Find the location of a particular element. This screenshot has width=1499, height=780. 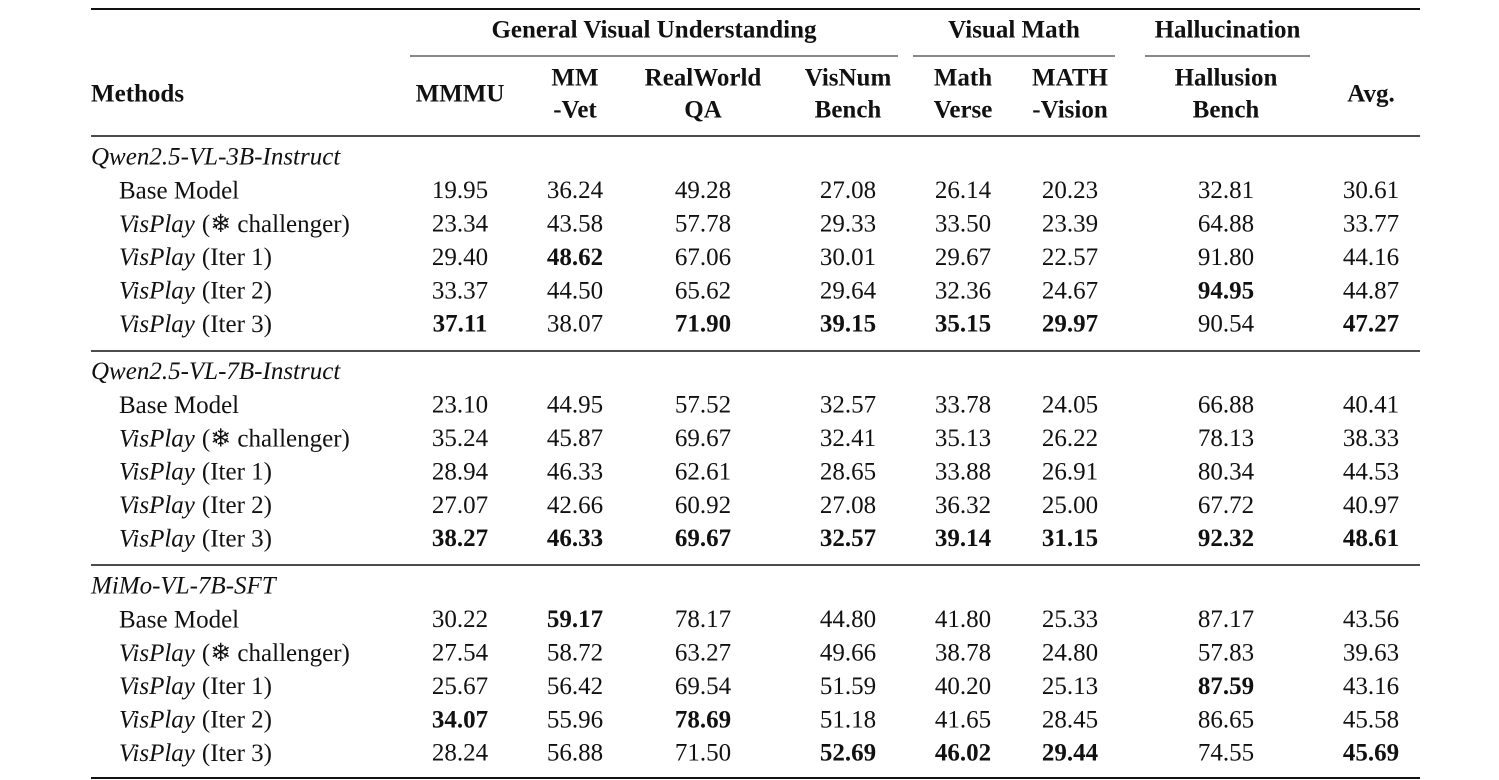

cell-value: 30.22 is located at coordinates (460, 619).